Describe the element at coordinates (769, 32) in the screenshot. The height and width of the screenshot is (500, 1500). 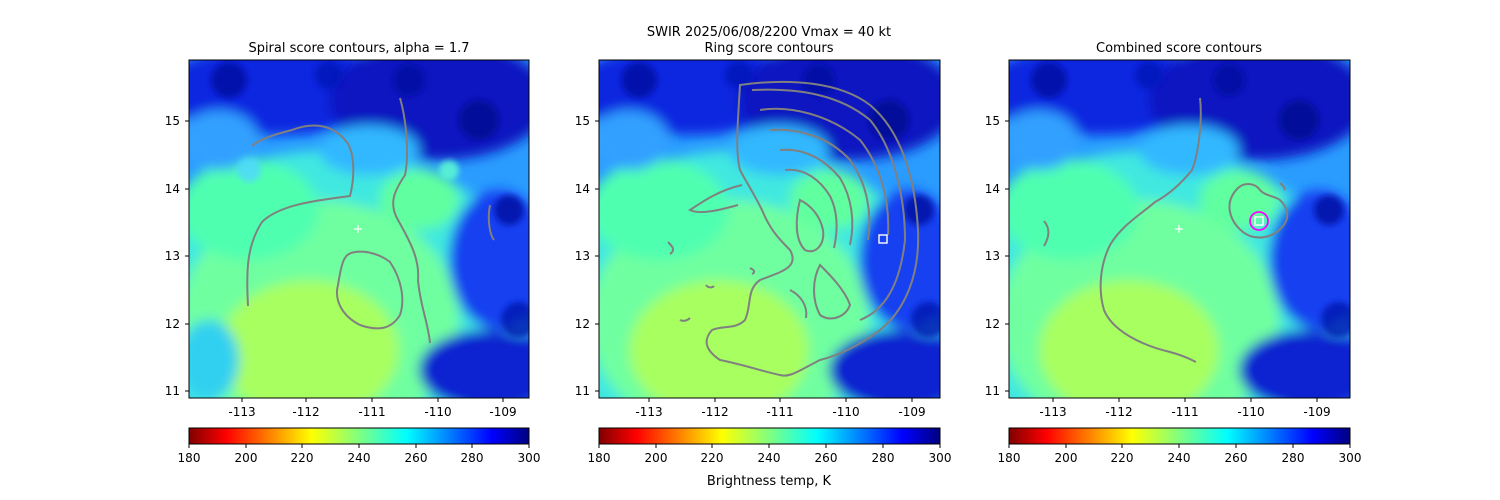
I see `figure-suptitle: SWIR 2025/06/08/2200 Vmax = 40 kt` at that location.